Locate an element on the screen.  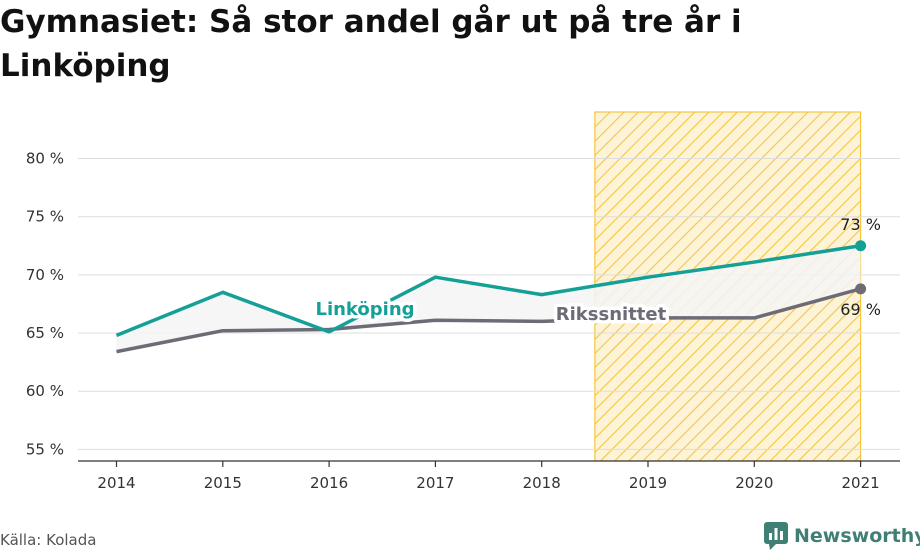
y-tick-label: 60 % is located at coordinates (45, 391).